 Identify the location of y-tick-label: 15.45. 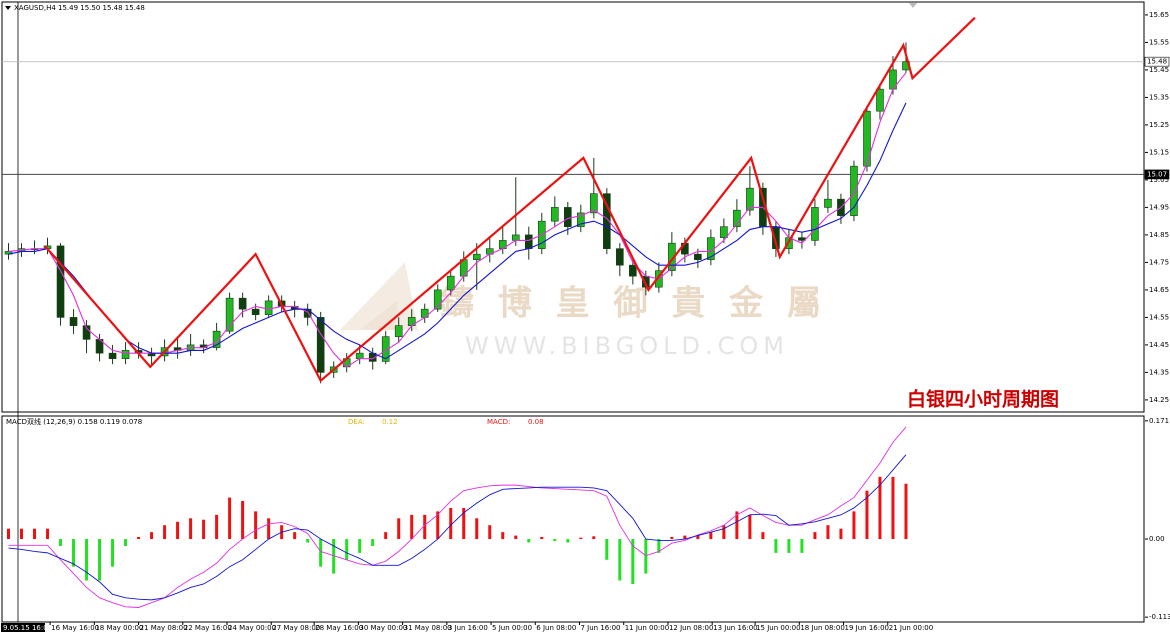
(1159, 70).